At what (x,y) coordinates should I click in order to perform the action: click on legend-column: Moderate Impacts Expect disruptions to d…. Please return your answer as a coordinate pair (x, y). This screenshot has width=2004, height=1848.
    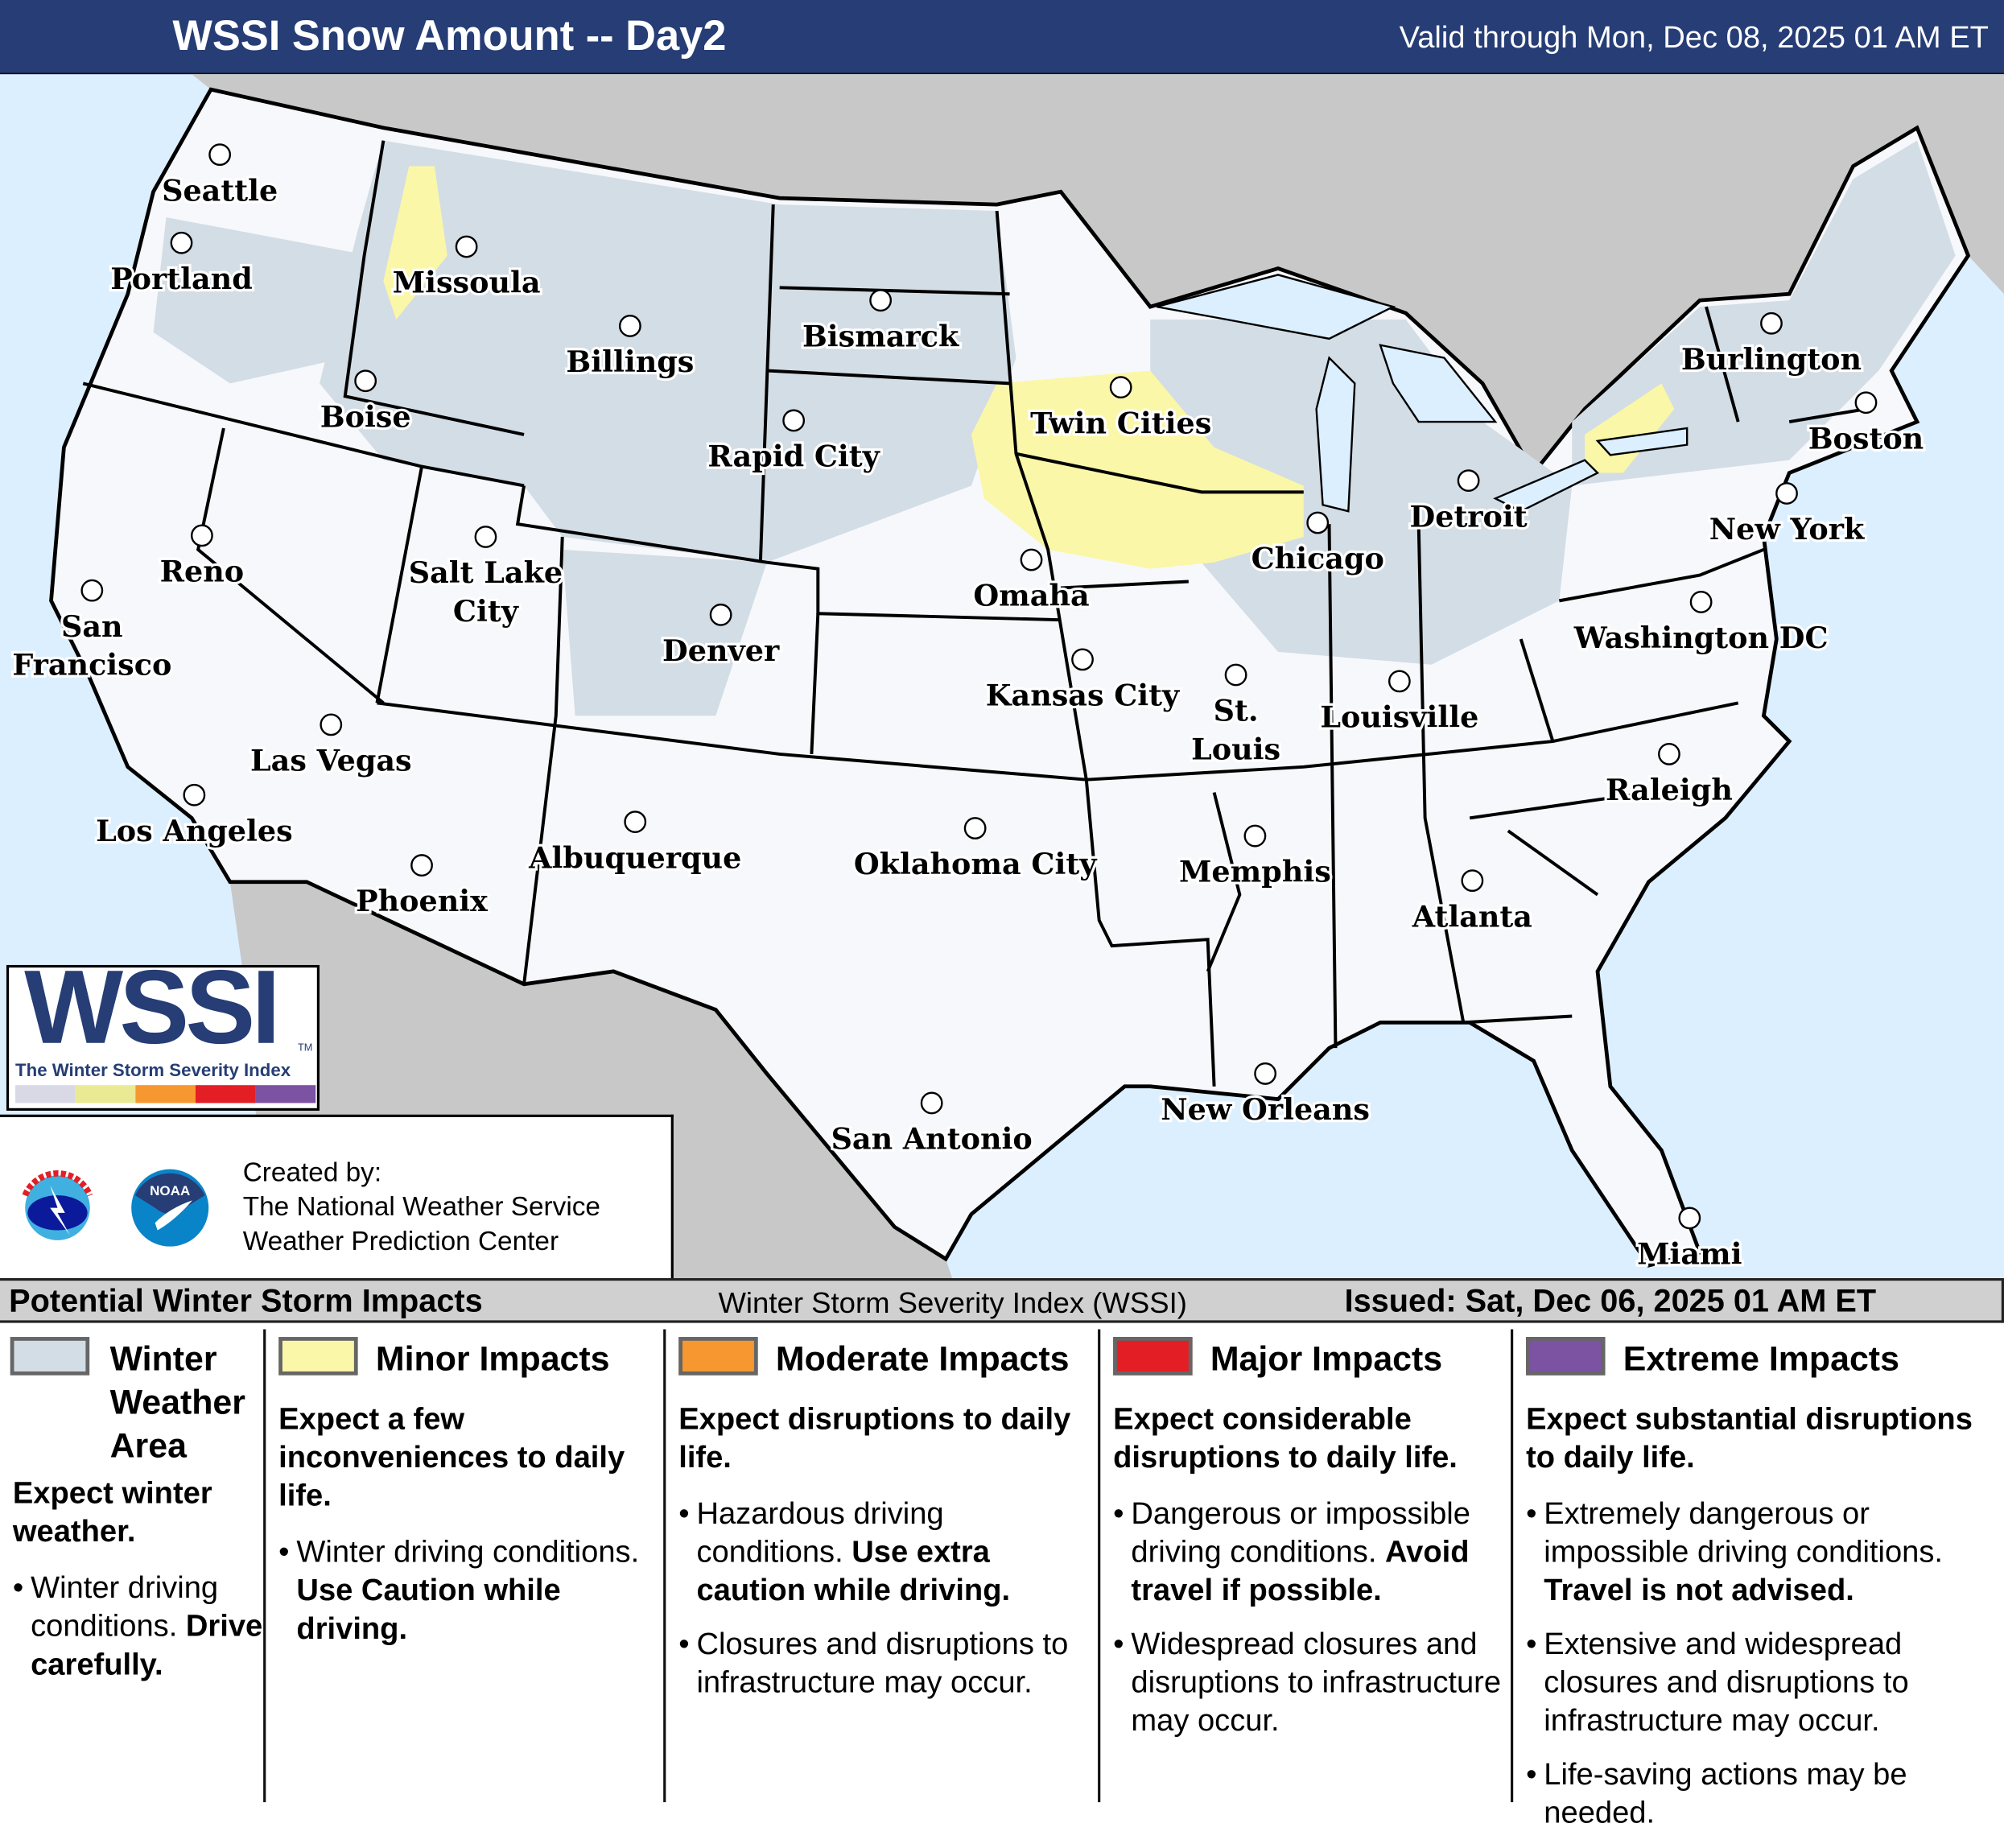
    Looking at the image, I should click on (883, 1566).